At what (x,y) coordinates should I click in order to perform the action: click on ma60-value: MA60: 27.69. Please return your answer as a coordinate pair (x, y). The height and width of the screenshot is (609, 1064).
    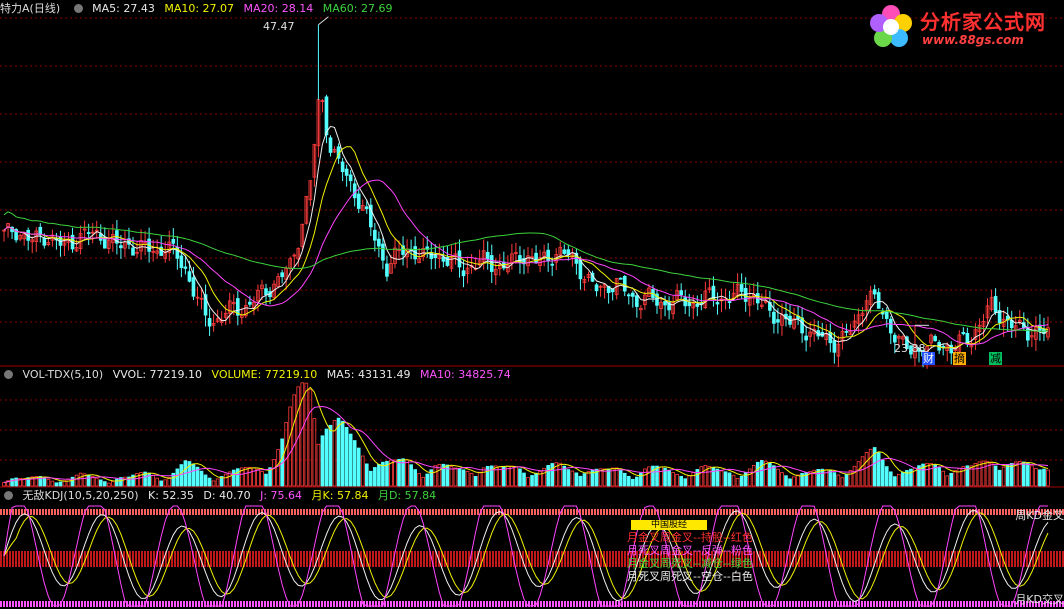
    Looking at the image, I should click on (357, 8).